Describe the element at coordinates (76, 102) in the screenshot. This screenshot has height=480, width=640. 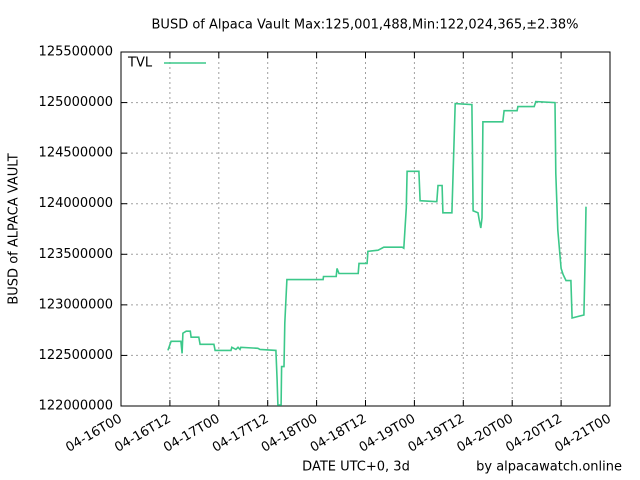
I see `y-tick-label: 125000000` at that location.